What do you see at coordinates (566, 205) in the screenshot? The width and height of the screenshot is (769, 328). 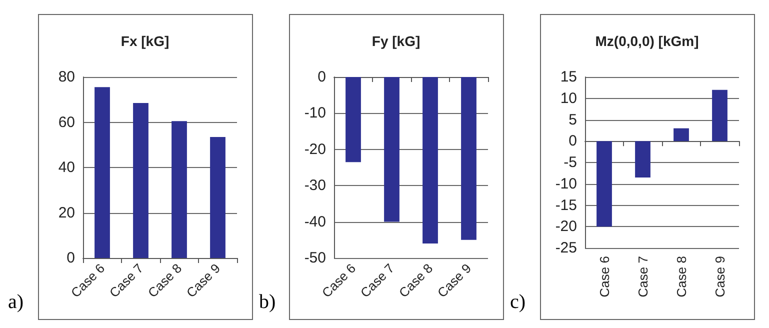 I see `y-tick-label: -15` at bounding box center [566, 205].